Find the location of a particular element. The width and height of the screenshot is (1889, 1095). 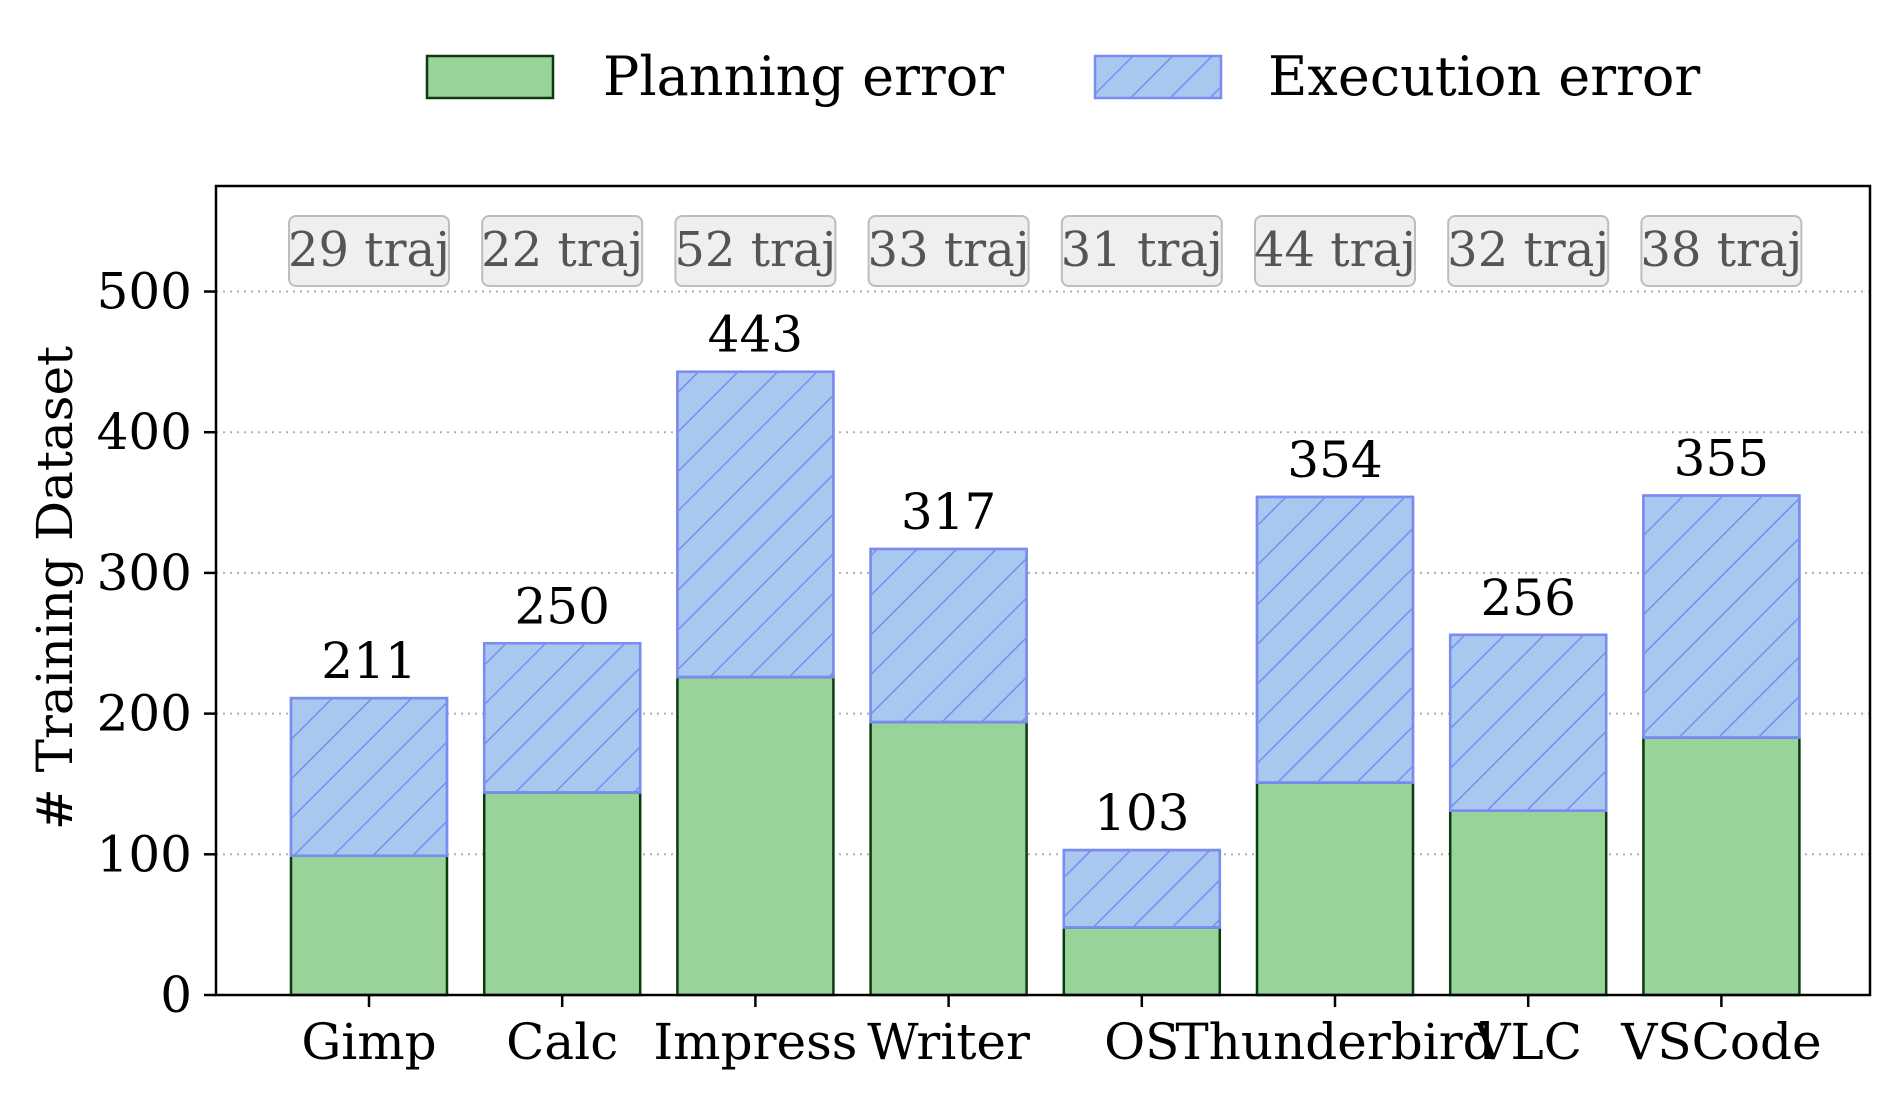

traj-label-os: 31 traj is located at coordinates (1142, 250).